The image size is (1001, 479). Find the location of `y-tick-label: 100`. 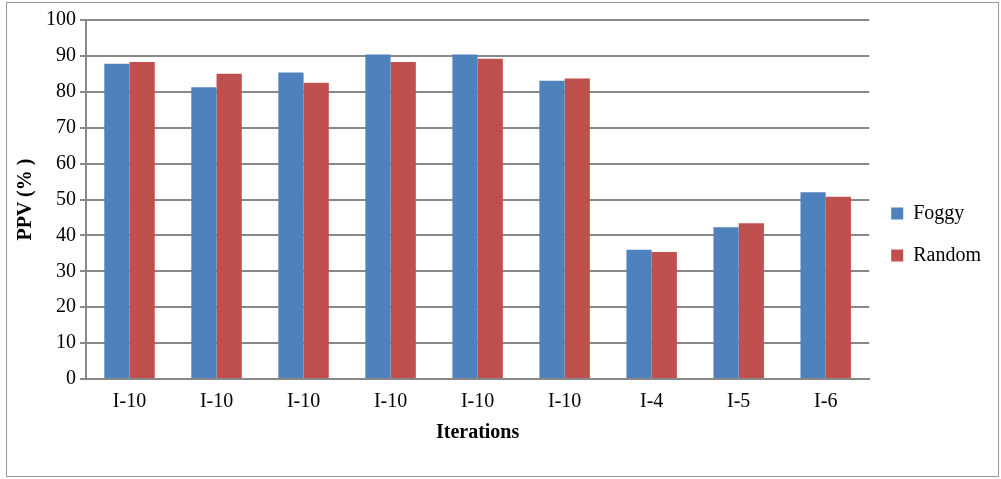

y-tick-label: 100 is located at coordinates (61, 18).